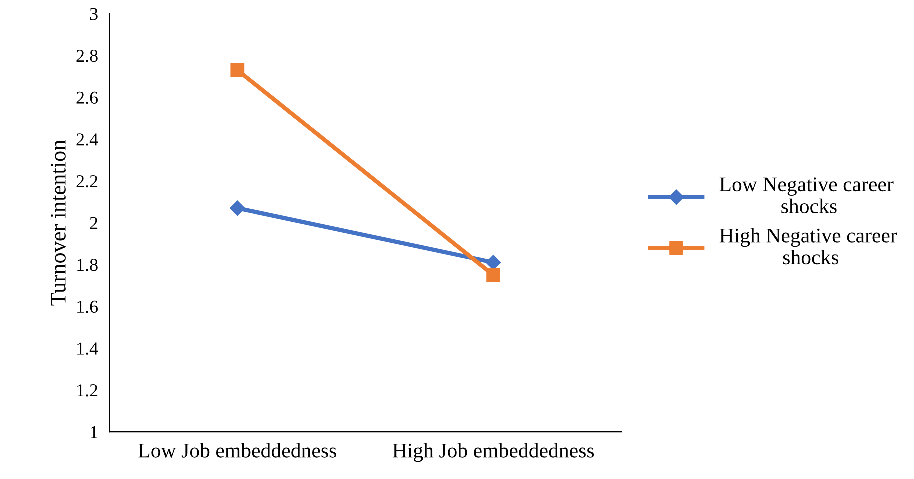 This screenshot has width=914, height=479. Describe the element at coordinates (237, 450) in the screenshot. I see `x-tick-label: Low Job embeddedness` at that location.